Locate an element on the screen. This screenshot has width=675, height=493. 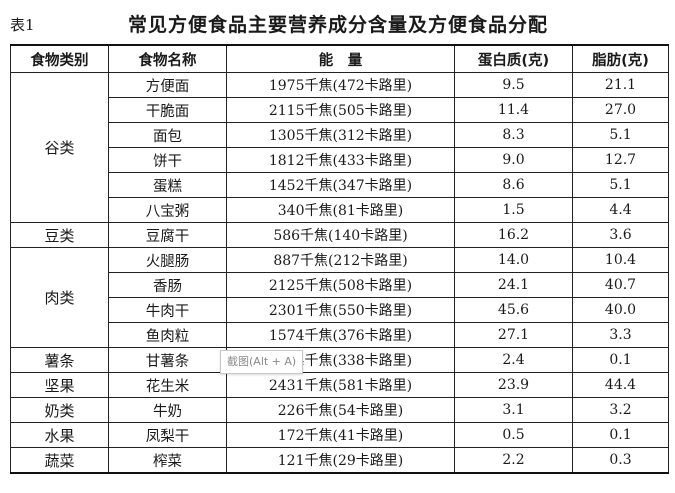
fat-cell: 40.7 is located at coordinates (620, 285).